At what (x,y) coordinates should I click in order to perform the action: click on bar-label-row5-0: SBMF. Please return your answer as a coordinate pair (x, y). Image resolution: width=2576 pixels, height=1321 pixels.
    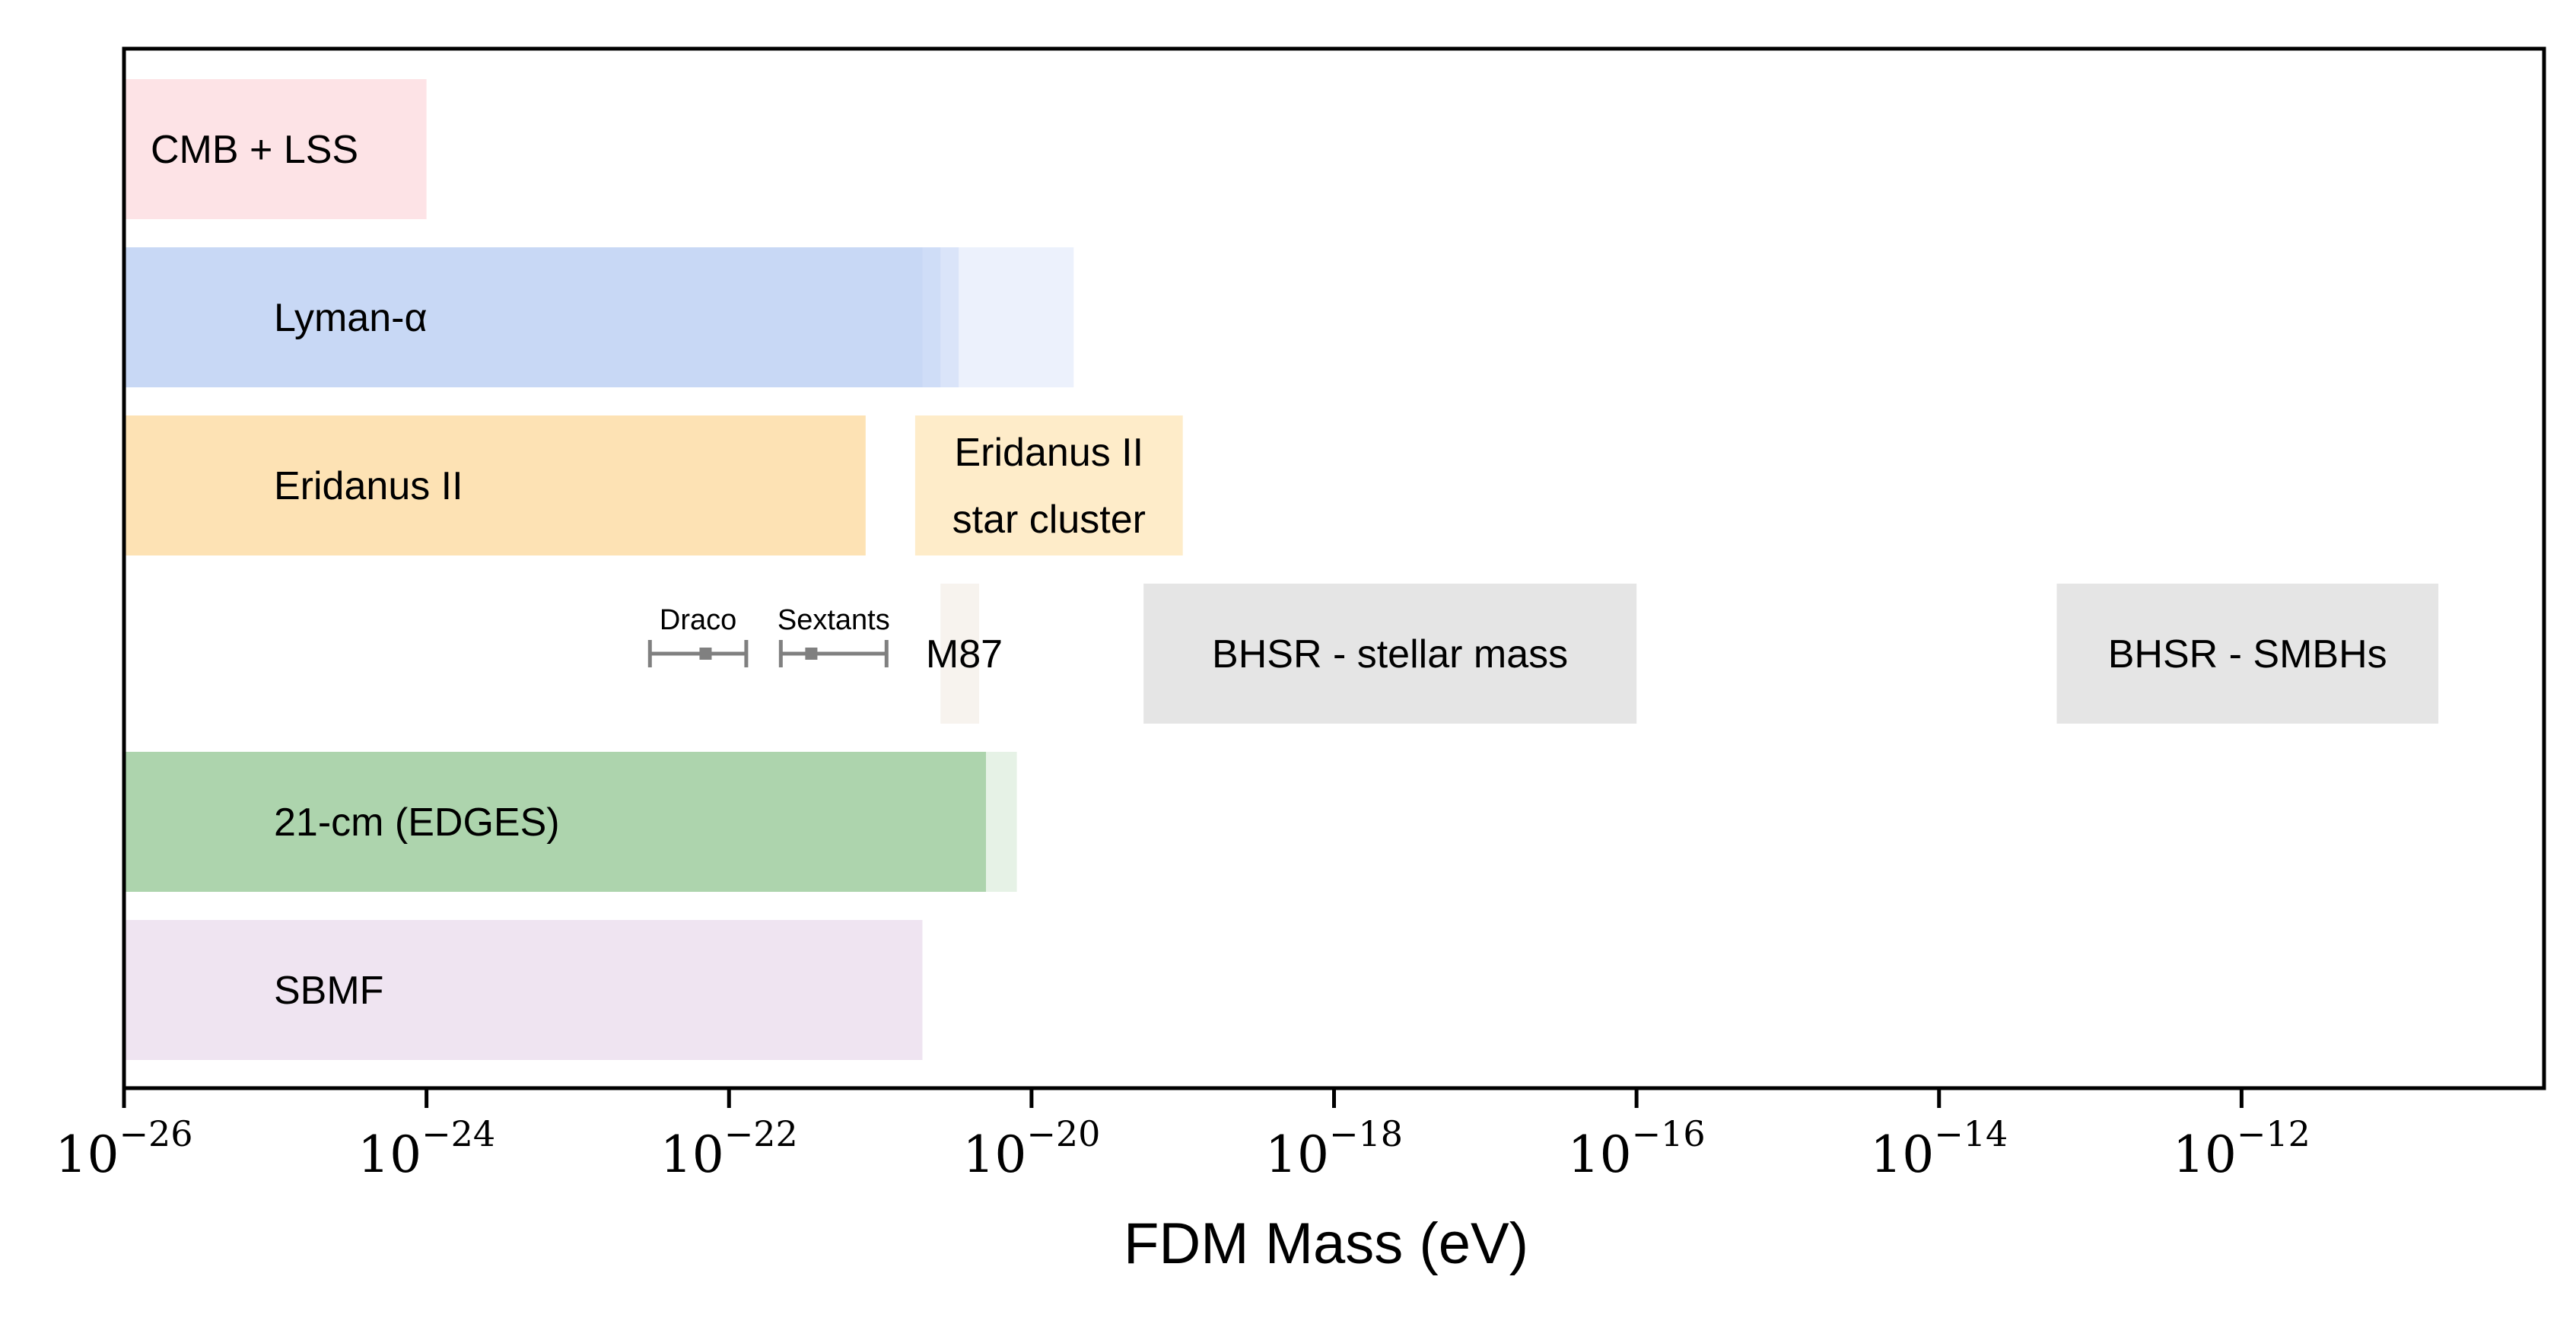
    Looking at the image, I should click on (328, 991).